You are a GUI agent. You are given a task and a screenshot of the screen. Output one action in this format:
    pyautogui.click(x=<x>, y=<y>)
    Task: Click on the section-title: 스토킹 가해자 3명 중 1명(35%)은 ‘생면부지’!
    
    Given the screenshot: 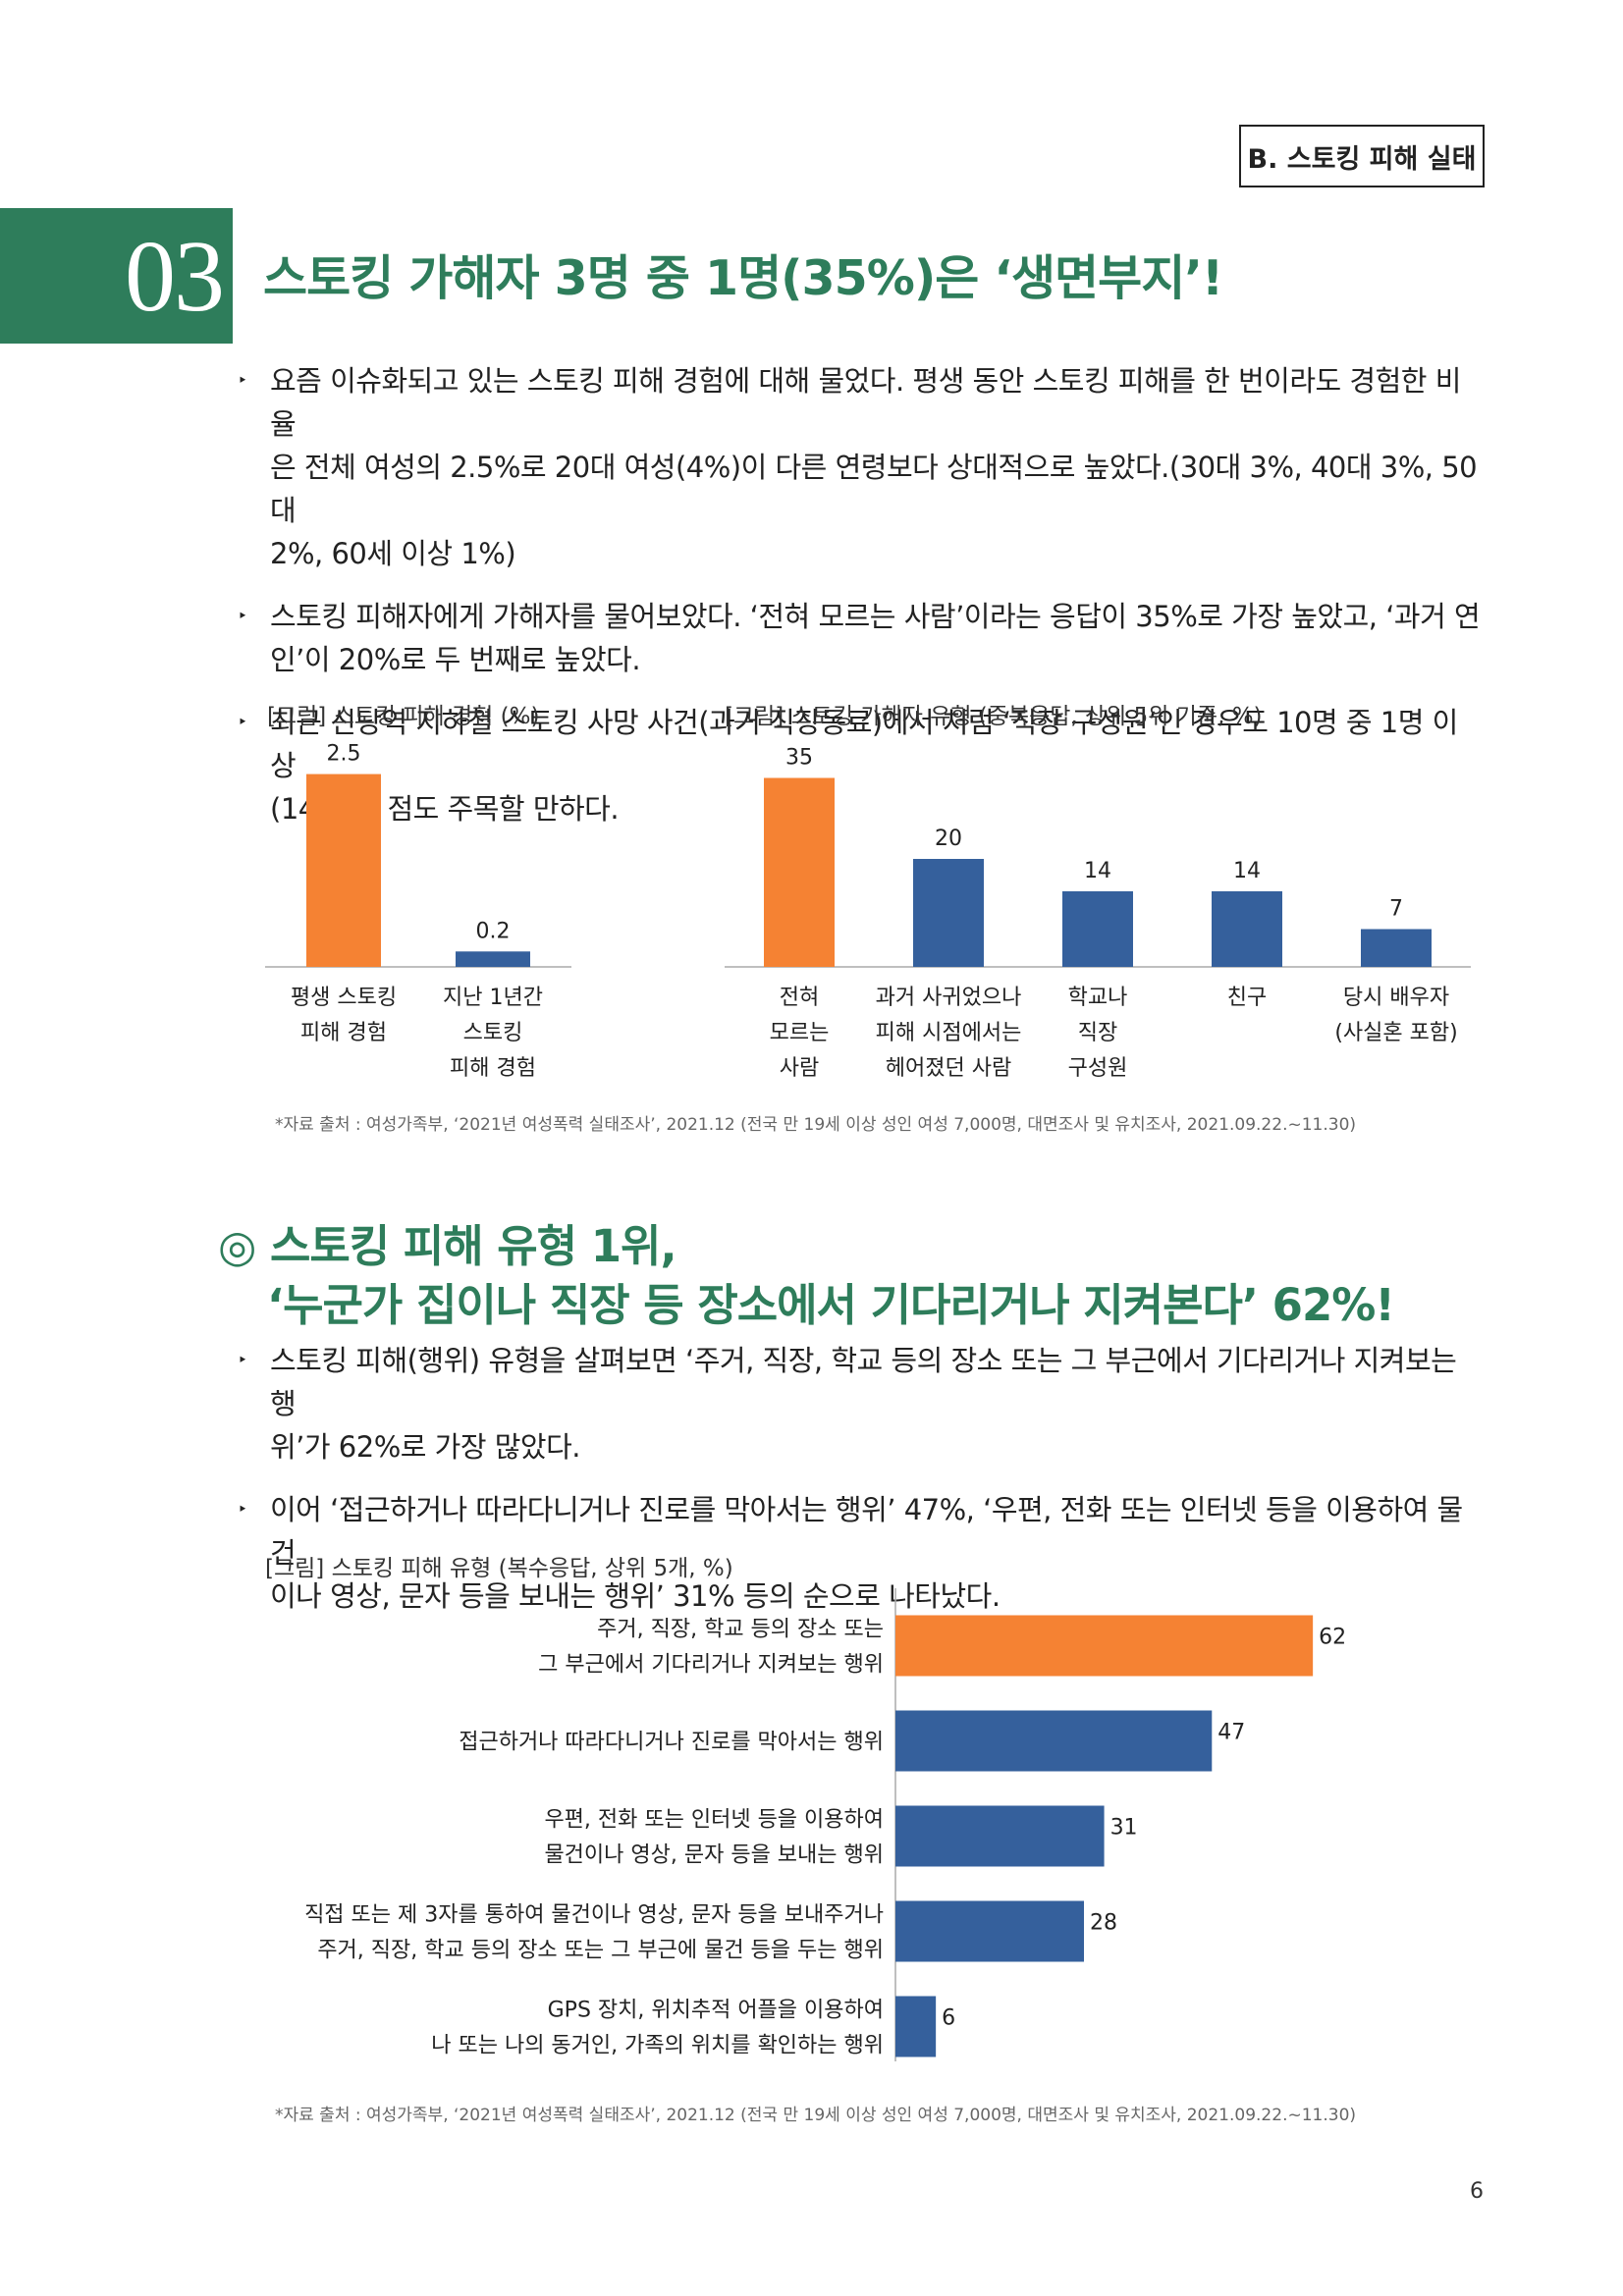 What is the action you would take?
    pyautogui.click(x=743, y=278)
    